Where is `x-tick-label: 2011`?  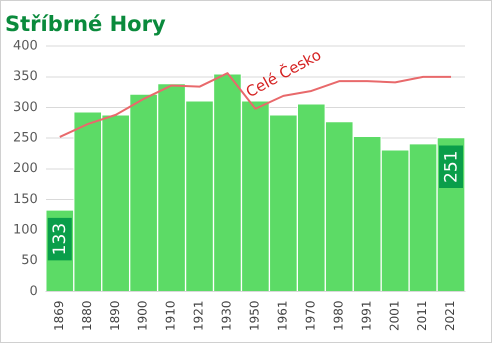
x-tick-label: 2011 is located at coordinates (422, 316).